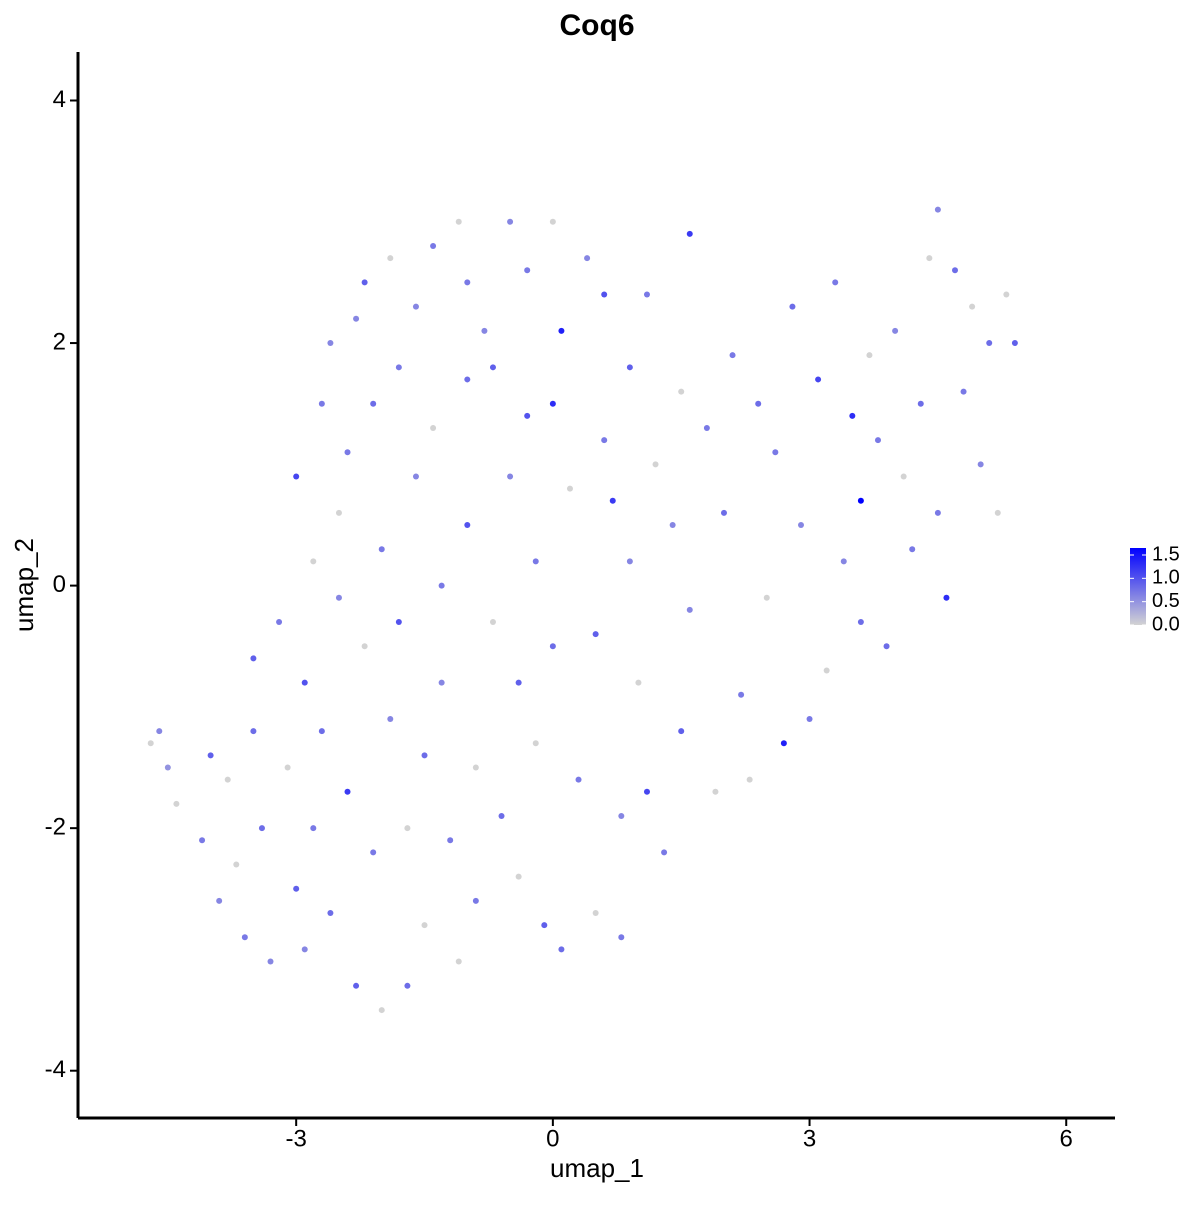  What do you see at coordinates (1066, 1138) in the screenshot?
I see `x-tick-label: 6` at bounding box center [1066, 1138].